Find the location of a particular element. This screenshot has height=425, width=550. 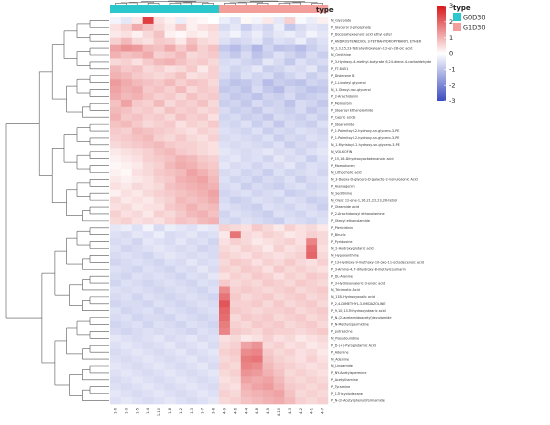

row-label: P_DL-Alanine is located at coordinates (342, 276).